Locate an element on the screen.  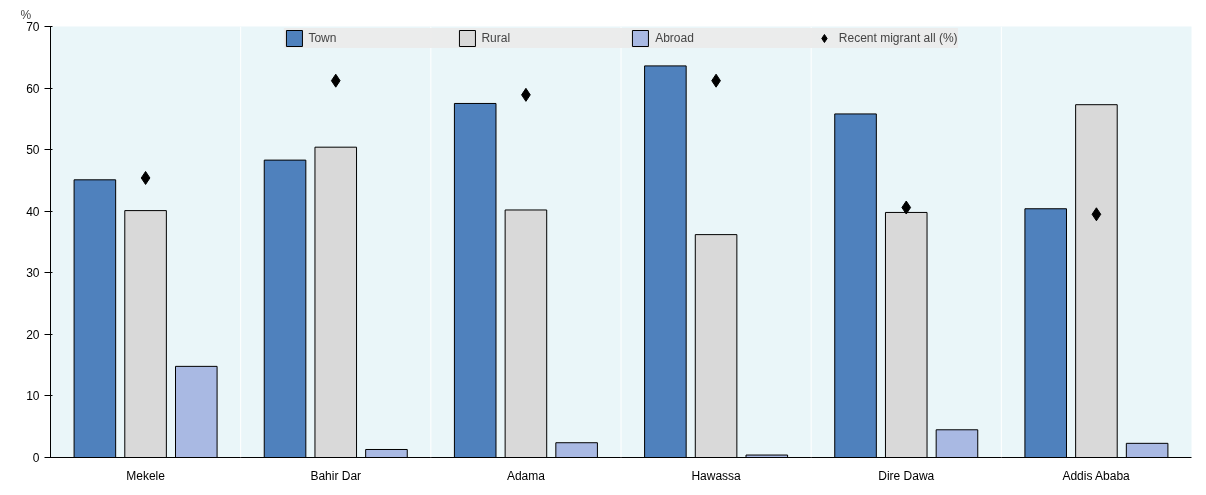
legend-label: Recent migrant all (%) is located at coordinates (898, 38).